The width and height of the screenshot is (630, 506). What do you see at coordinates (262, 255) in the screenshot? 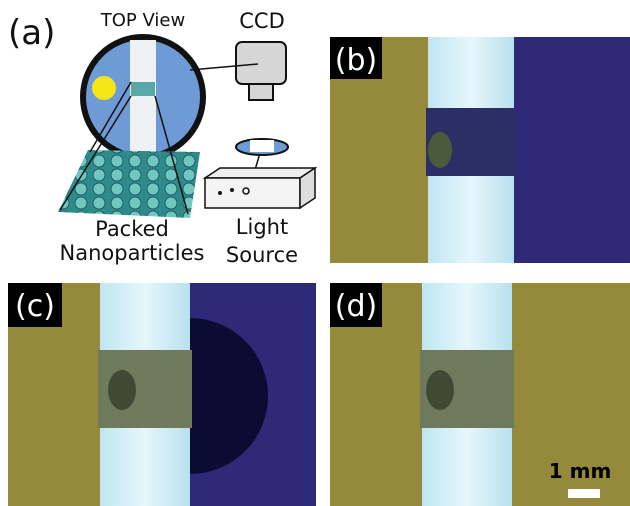
I see `source-label: Source` at bounding box center [262, 255].